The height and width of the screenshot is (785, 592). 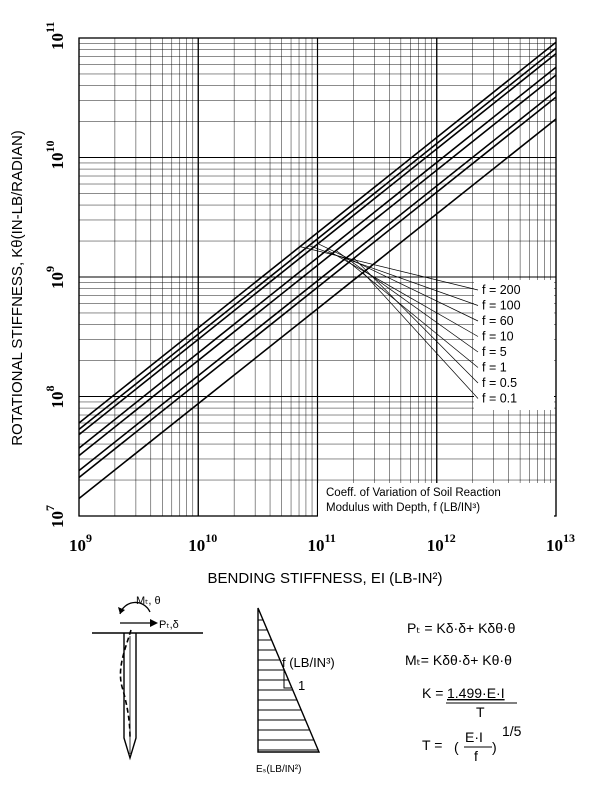 What do you see at coordinates (147, 678) in the screenshot?
I see `pile-diagram: Mₜ, θ Pₜ,δ` at bounding box center [147, 678].